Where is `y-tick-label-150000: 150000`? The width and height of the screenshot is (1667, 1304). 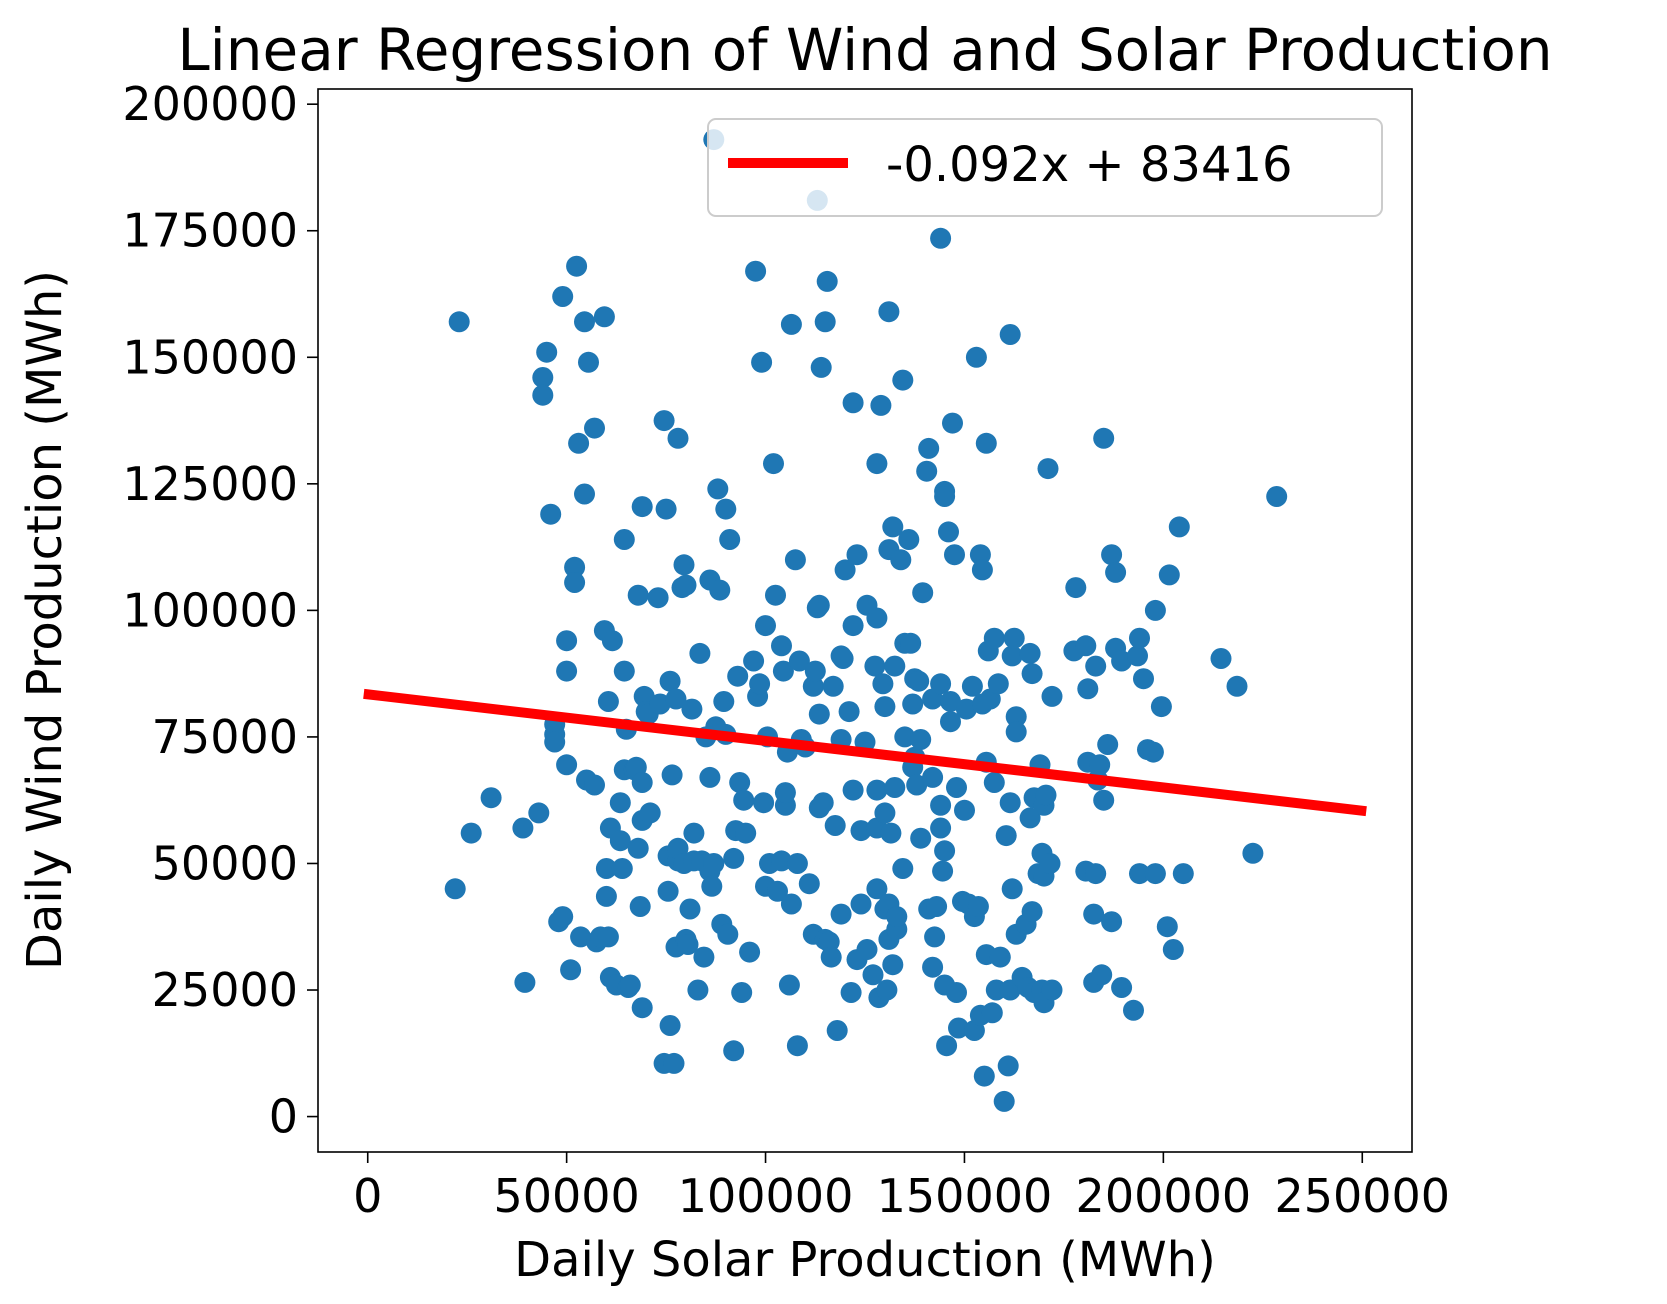 y-tick-label-150000: 150000 is located at coordinates (210, 357).